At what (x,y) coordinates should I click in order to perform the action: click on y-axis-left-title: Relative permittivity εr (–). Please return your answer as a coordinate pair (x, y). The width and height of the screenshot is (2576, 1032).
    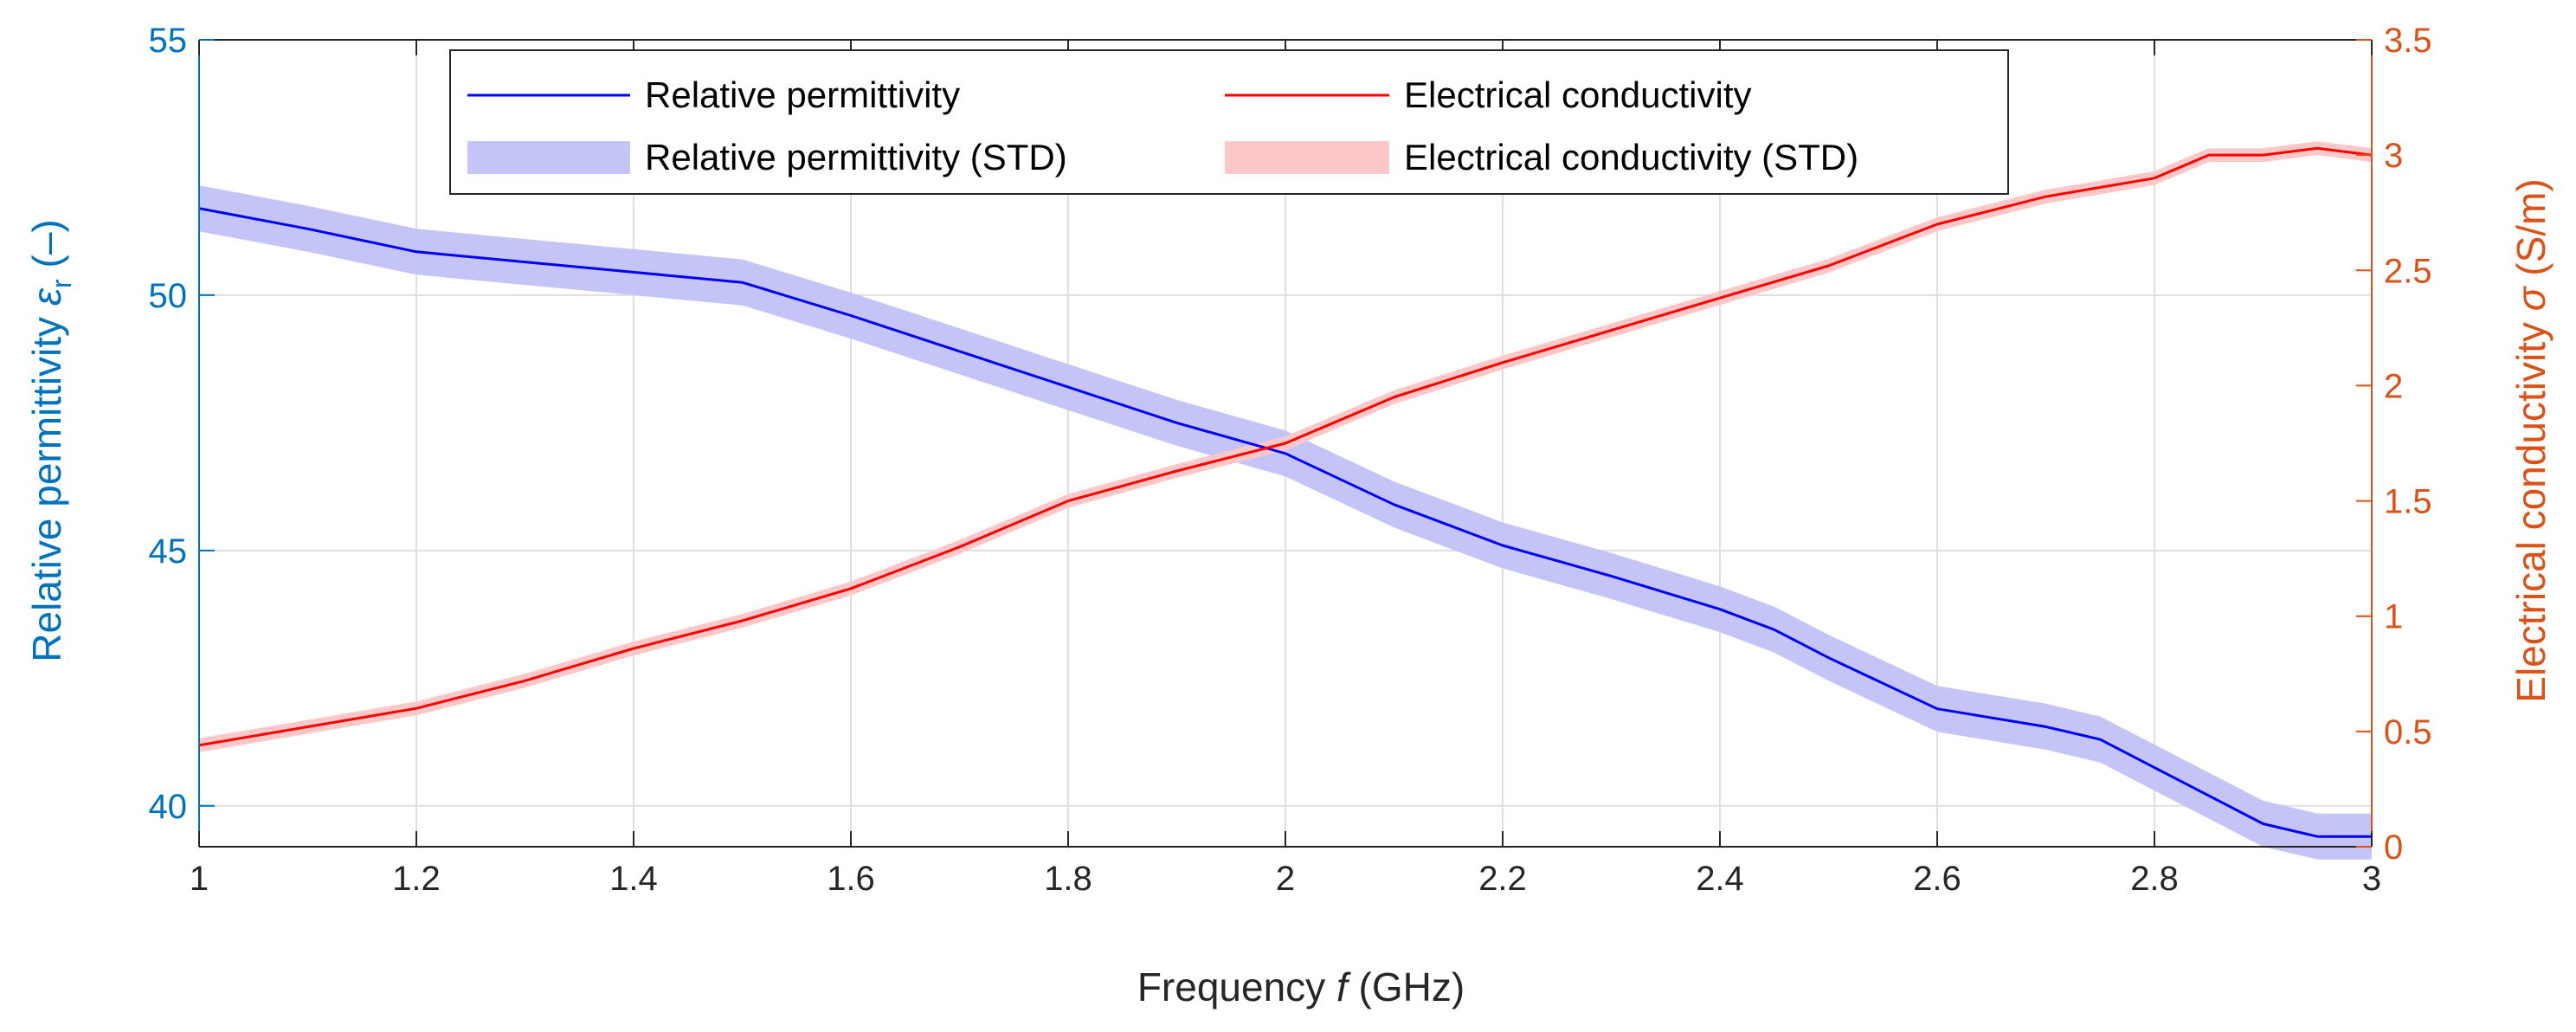
    Looking at the image, I should click on (50, 440).